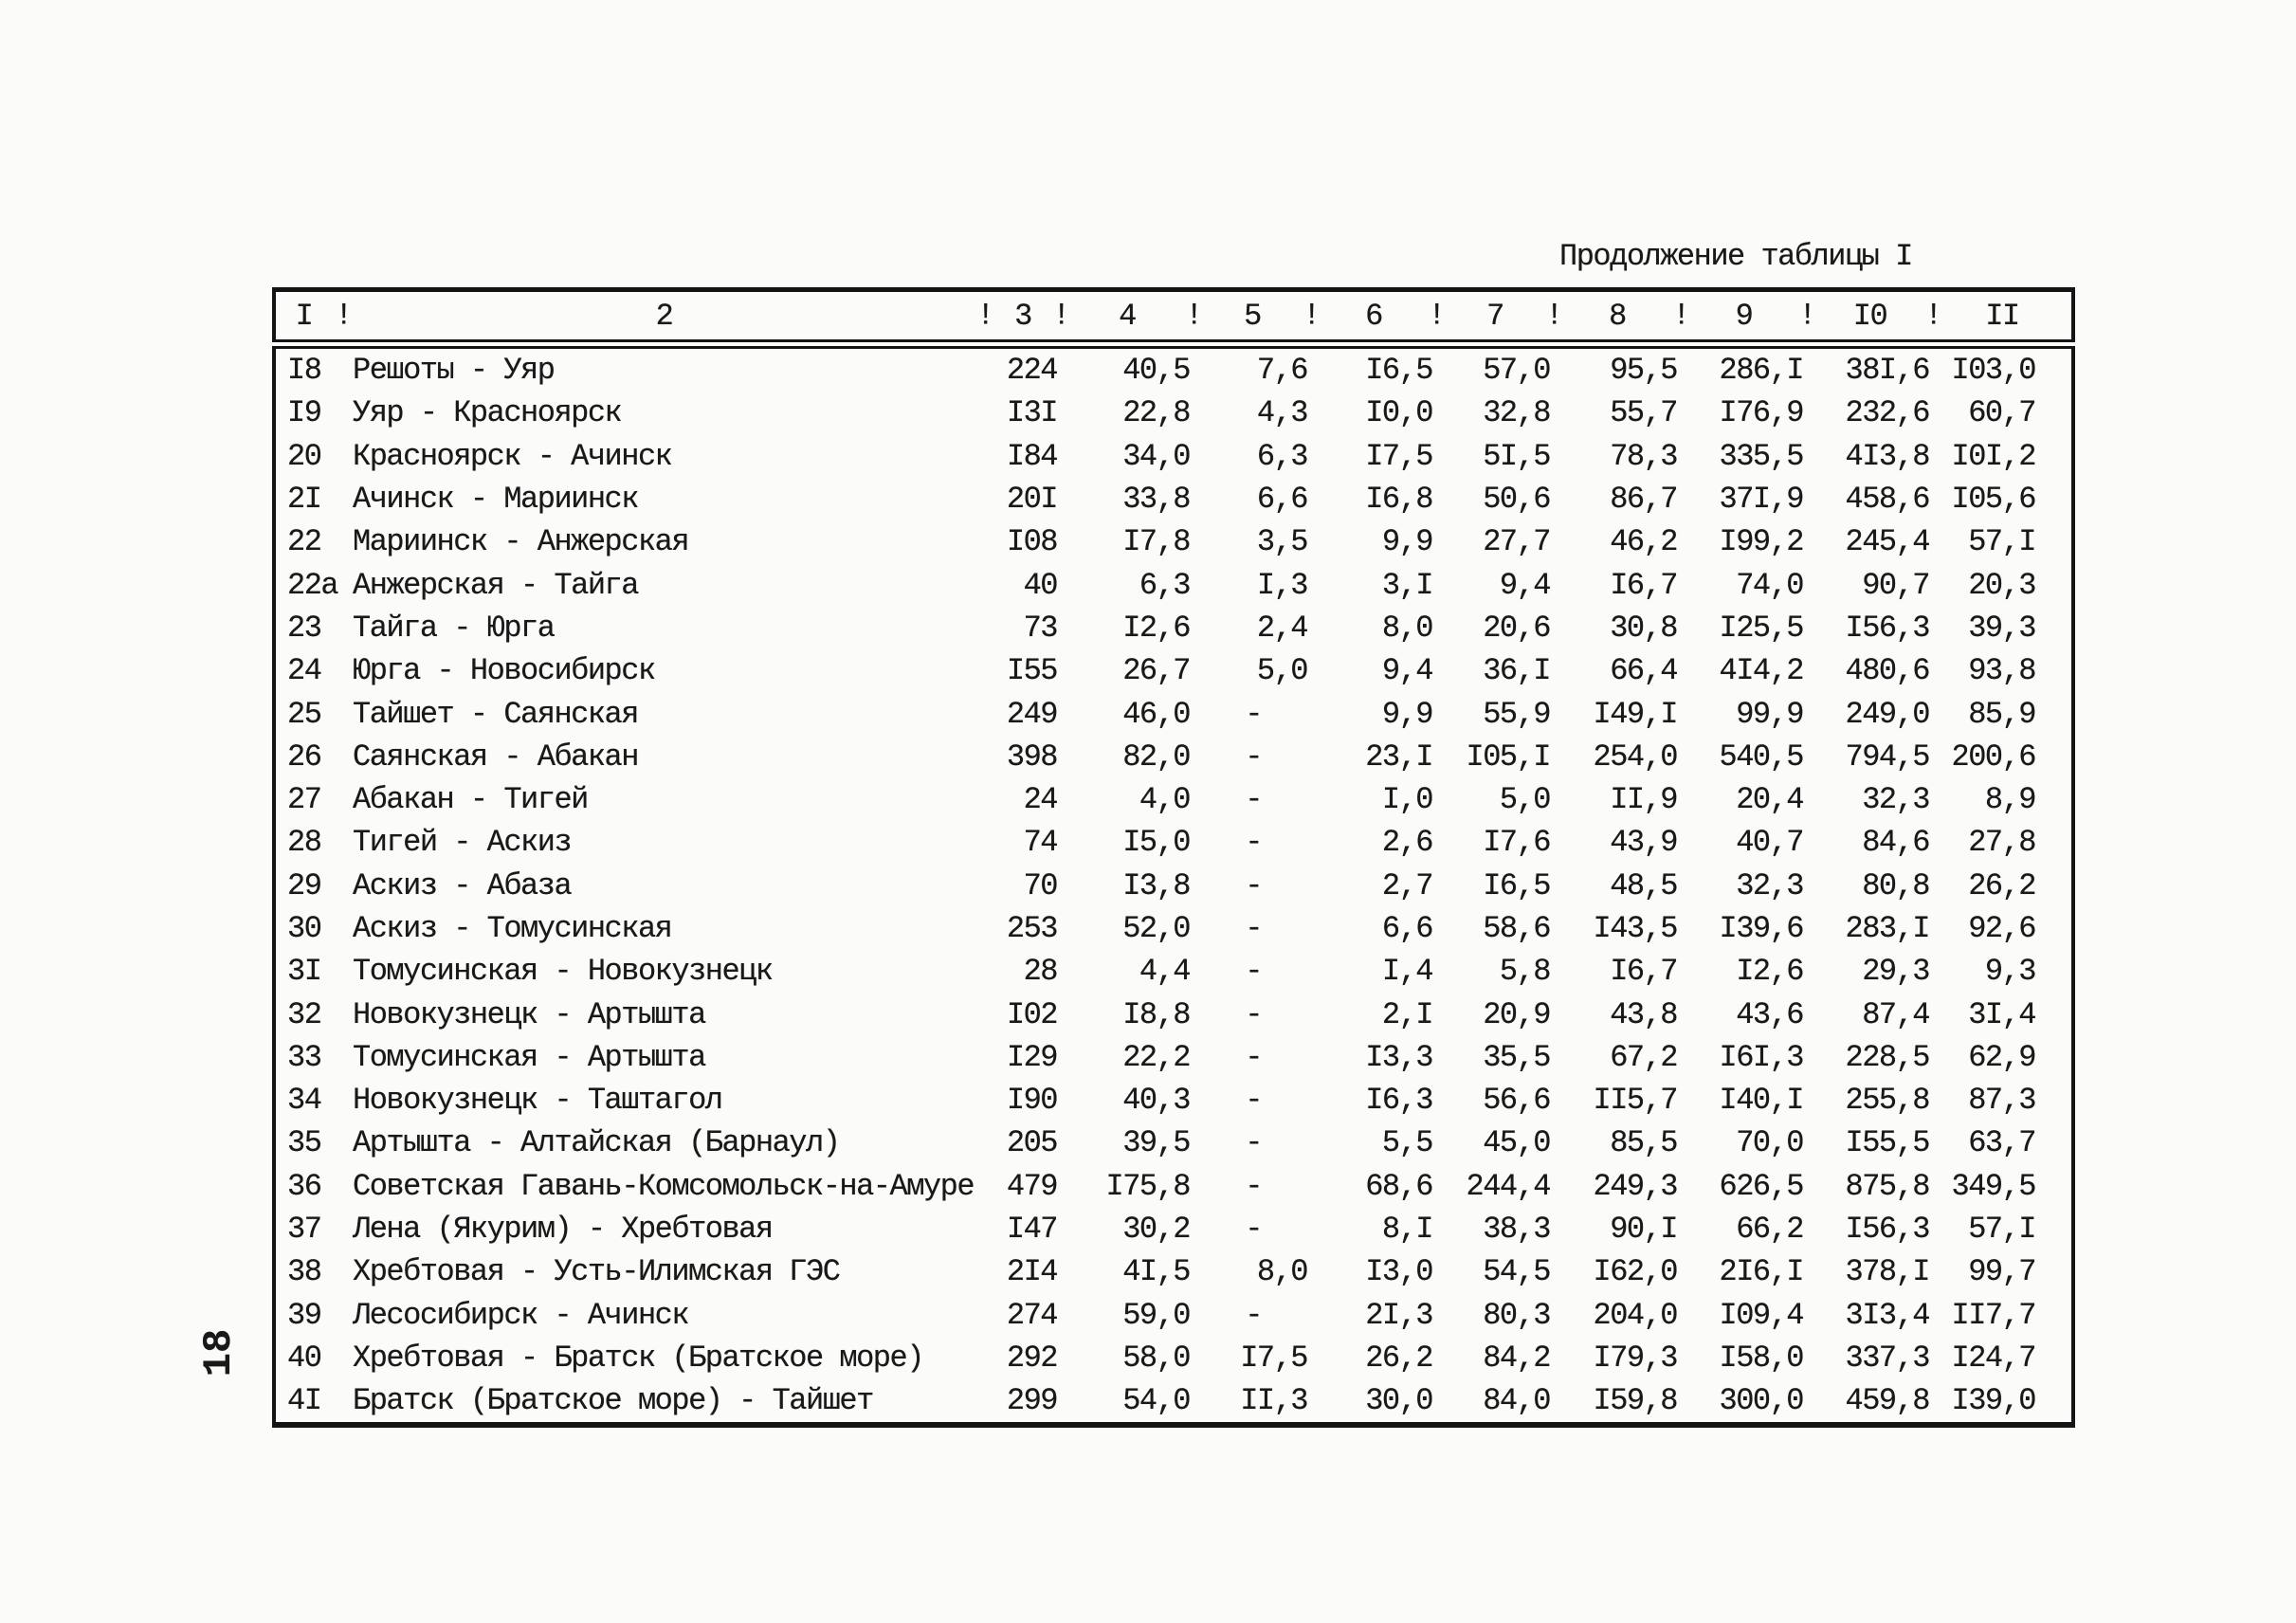 The width and height of the screenshot is (2296, 1623). Describe the element at coordinates (1407, 885) in the screenshot. I see `value-cell-col6: 2,7` at that location.